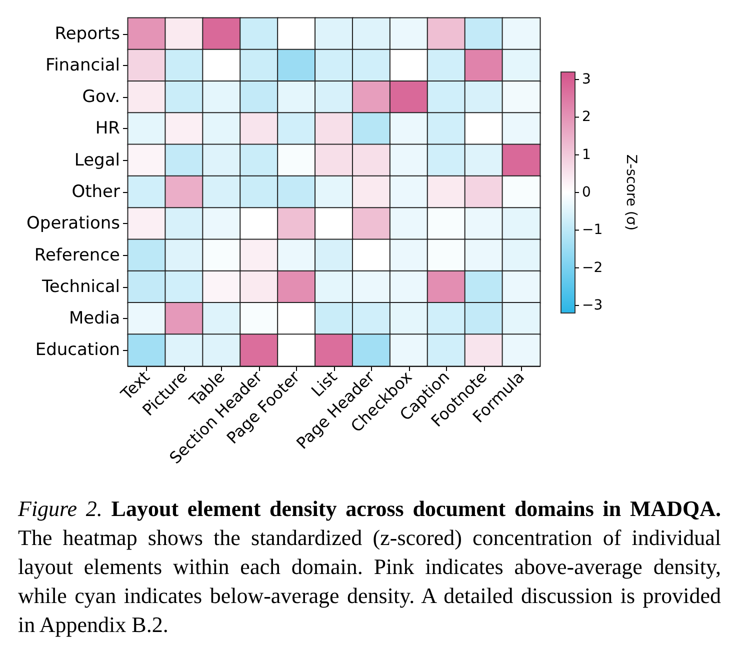 This screenshot has width=739, height=670. Describe the element at coordinates (586, 117) in the screenshot. I see `color-bar-label: 2` at that location.